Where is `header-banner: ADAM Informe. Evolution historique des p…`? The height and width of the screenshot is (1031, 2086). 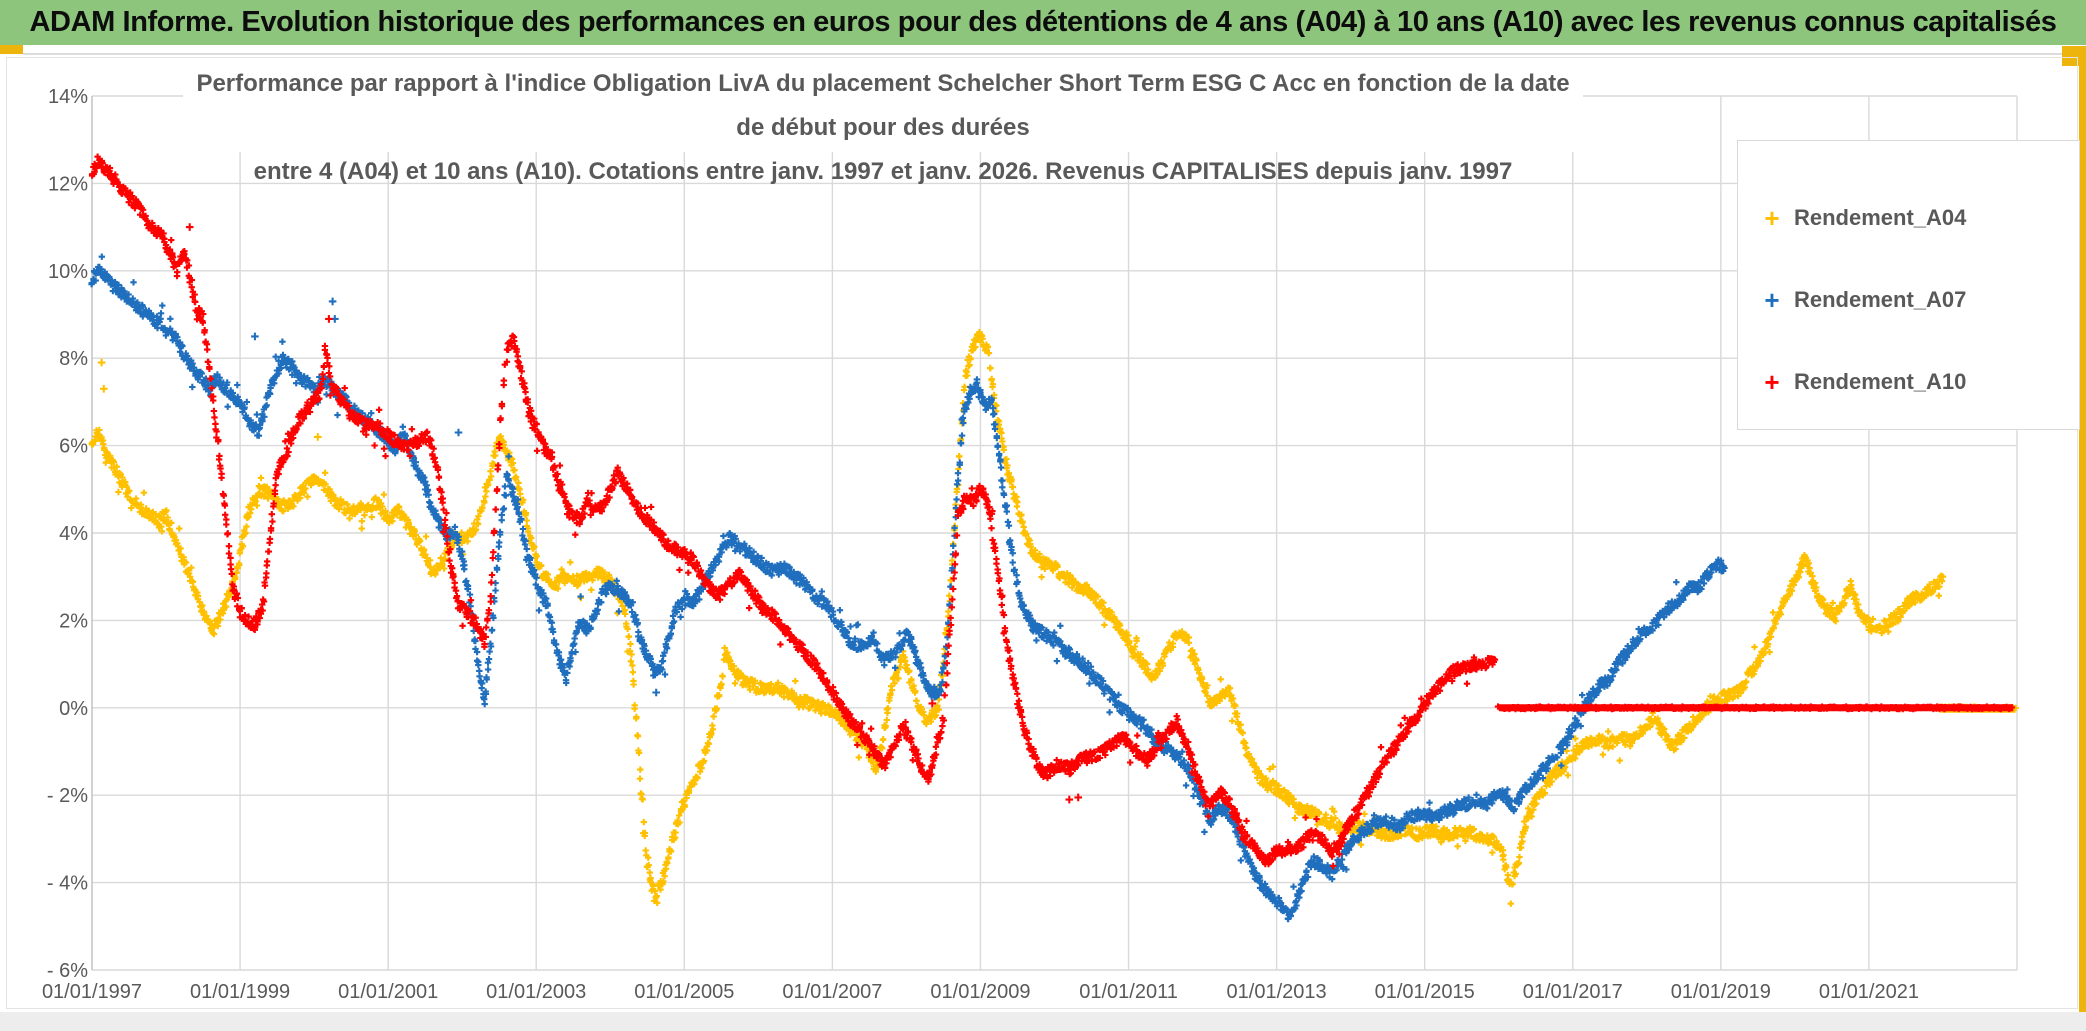 header-banner: ADAM Informe. Evolution historique des p… is located at coordinates (1043, 22).